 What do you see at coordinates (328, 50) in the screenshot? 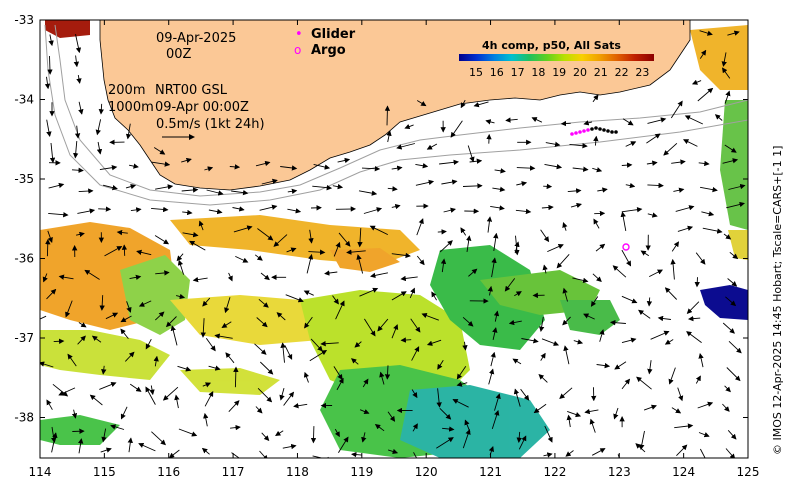
I see `argo-legend-label: Argo` at bounding box center [328, 50].